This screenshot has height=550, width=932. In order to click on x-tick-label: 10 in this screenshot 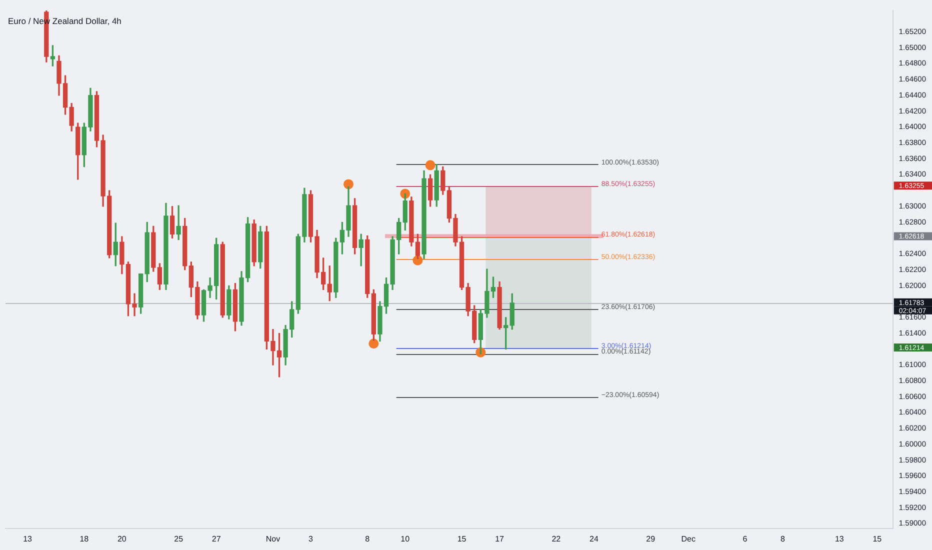, I will do `click(405, 539)`.